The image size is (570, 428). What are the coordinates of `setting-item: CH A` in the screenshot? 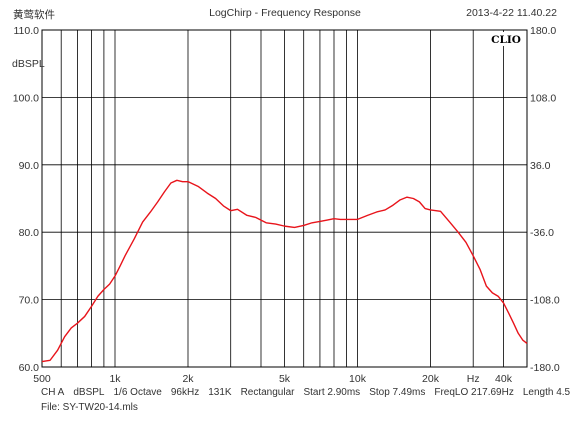 It's located at (53, 392).